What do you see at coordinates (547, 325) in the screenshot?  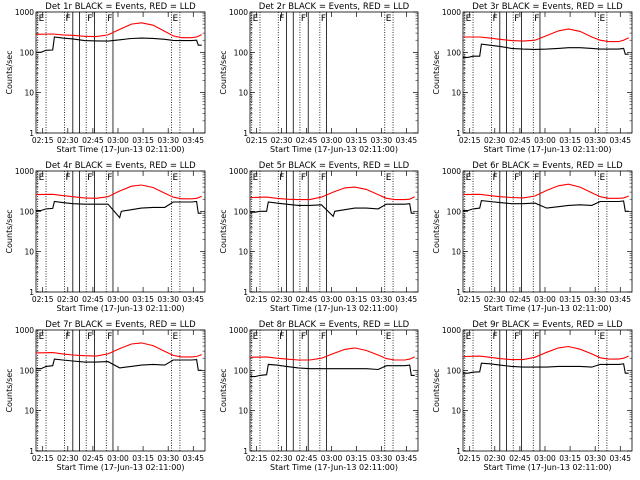 I see `panel-title: Det 9r BLACK = Events, RED = LLD` at bounding box center [547, 325].